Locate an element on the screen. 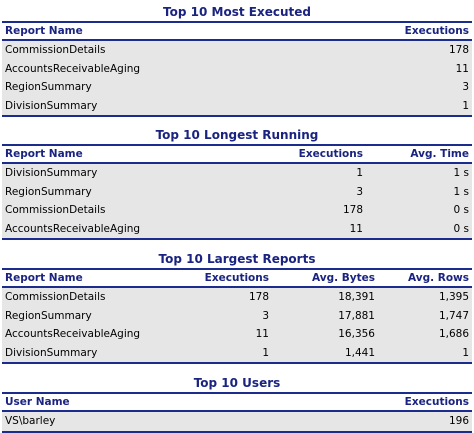 The image size is (474, 433). table-row: RegionSummary 3 17,881 1,747 is located at coordinates (237, 315).